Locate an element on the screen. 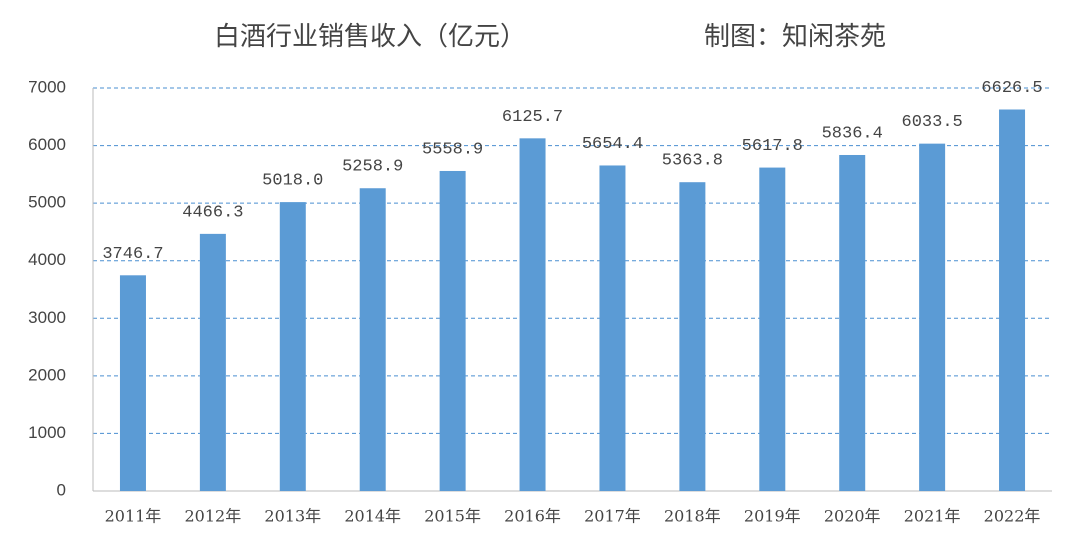 Image resolution: width=1080 pixels, height=553 pixels. y-tick-label: 2000 is located at coordinates (47, 374).